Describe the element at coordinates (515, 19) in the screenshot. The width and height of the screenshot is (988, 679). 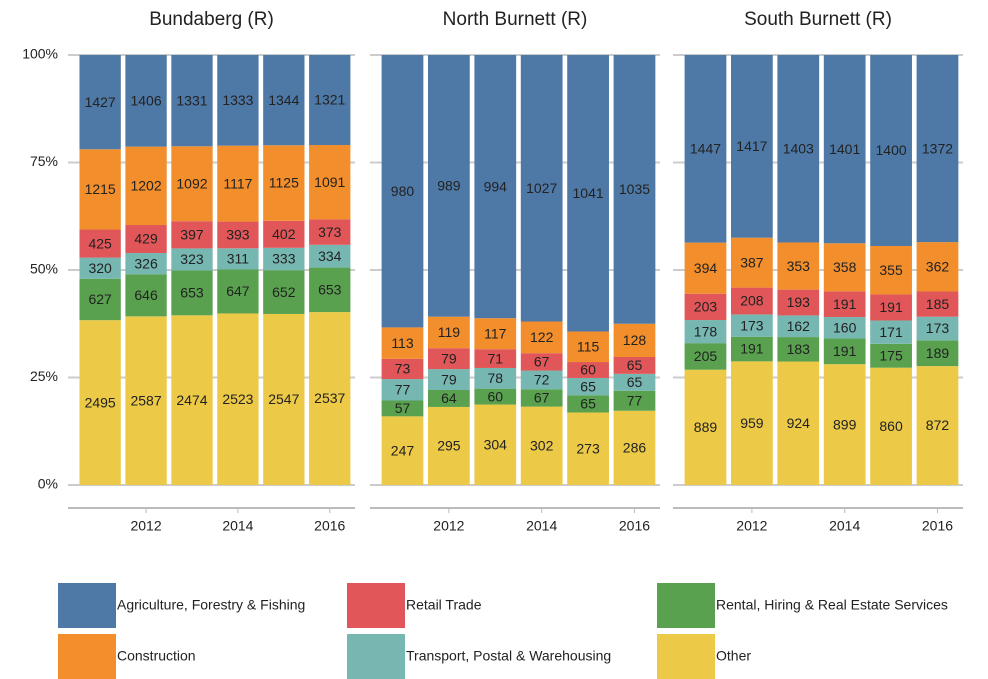
I see `panel-title: North Burnett (R)` at that location.